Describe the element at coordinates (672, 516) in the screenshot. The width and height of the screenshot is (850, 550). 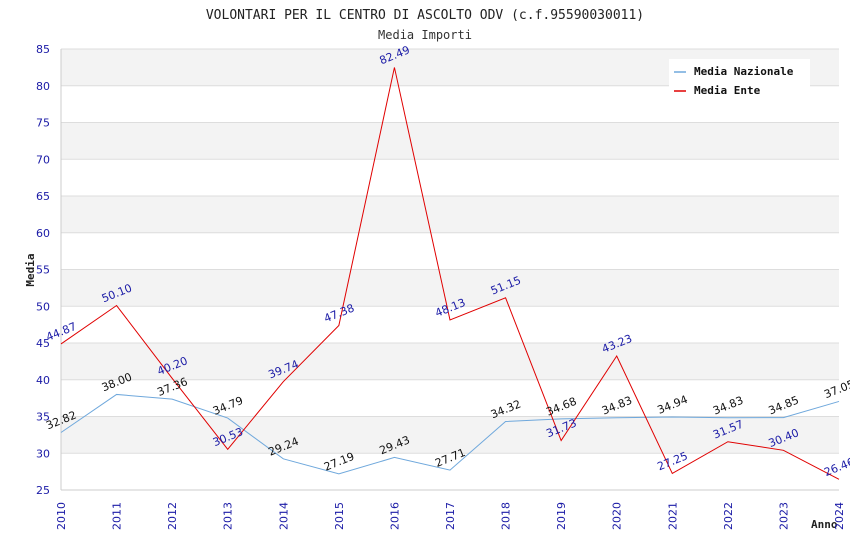
I see `x-tick-label: 2021` at that location.